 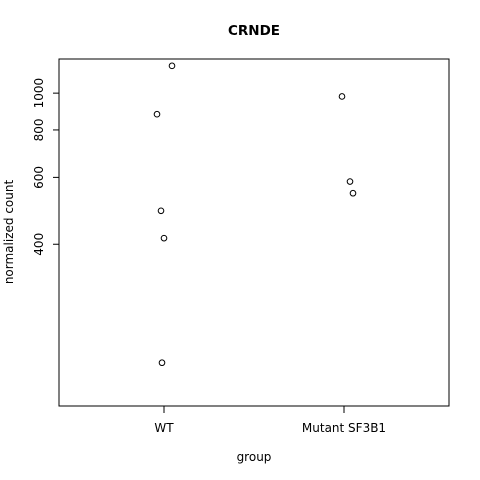 What do you see at coordinates (164, 428) in the screenshot?
I see `x-tick-label: WT` at bounding box center [164, 428].